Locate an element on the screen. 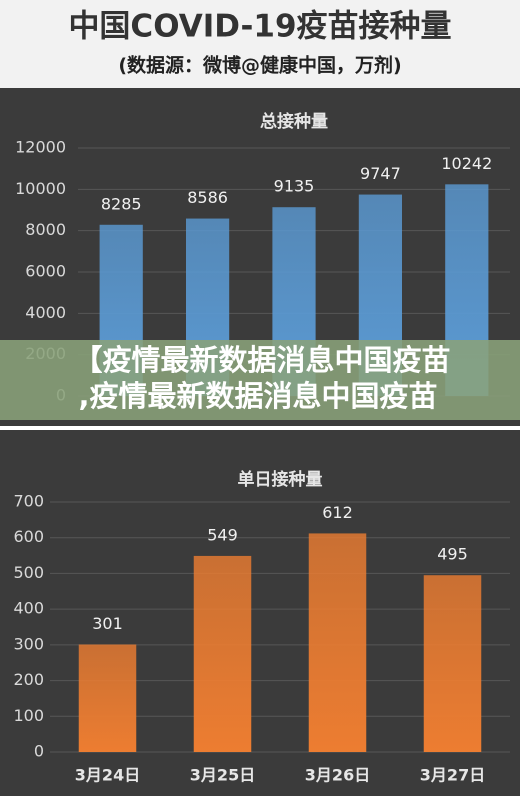 The image size is (520, 800). chart-title: 总接种量 is located at coordinates (294, 121).